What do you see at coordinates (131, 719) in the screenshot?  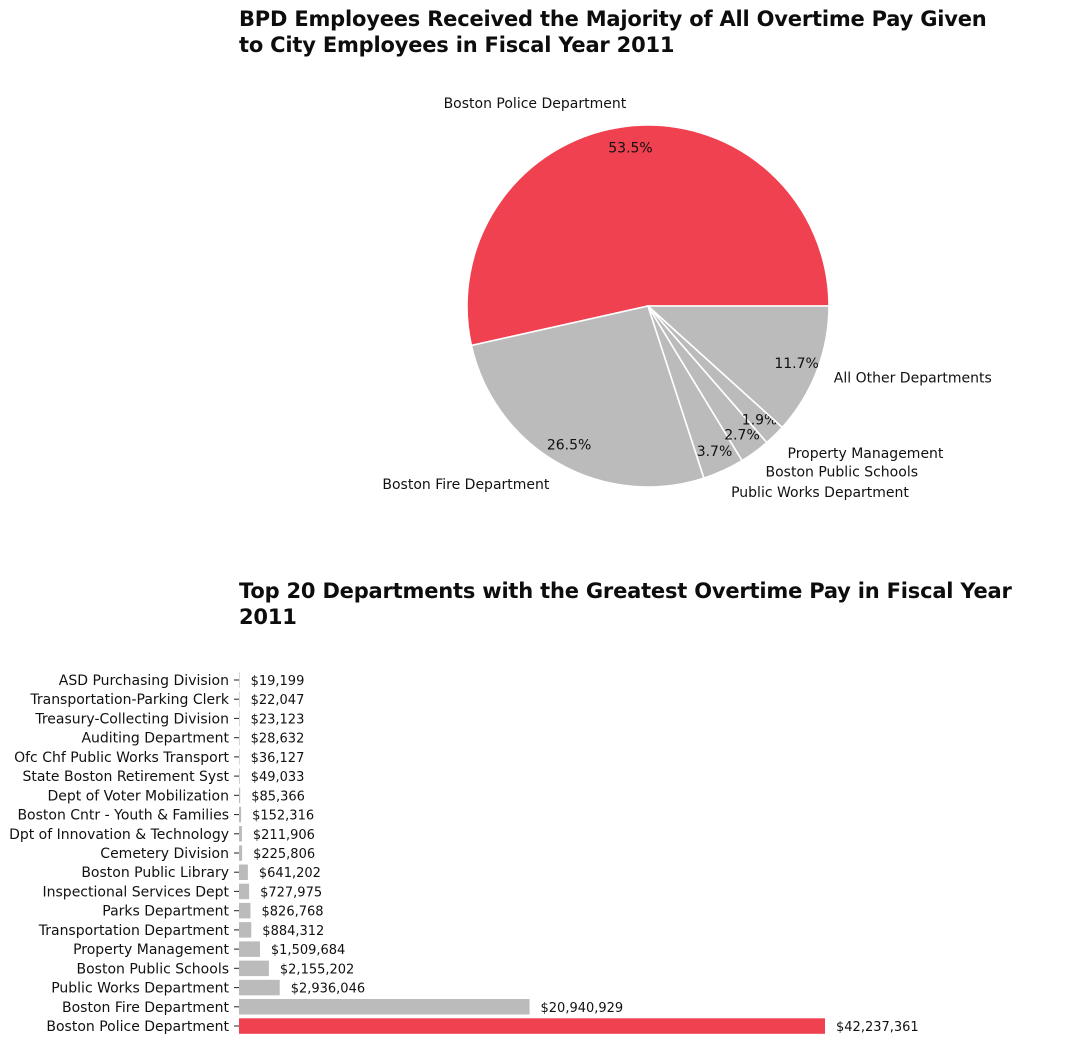 I see `y-tick-label: Treasury-Collecting Division` at bounding box center [131, 719].